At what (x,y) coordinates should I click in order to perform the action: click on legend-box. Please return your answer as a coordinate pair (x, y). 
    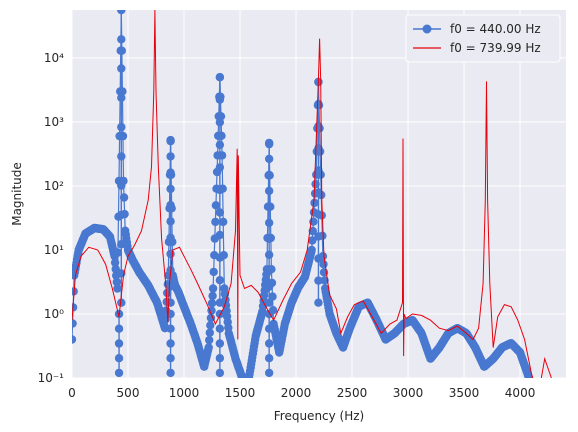
    Looking at the image, I should click on (483, 38).